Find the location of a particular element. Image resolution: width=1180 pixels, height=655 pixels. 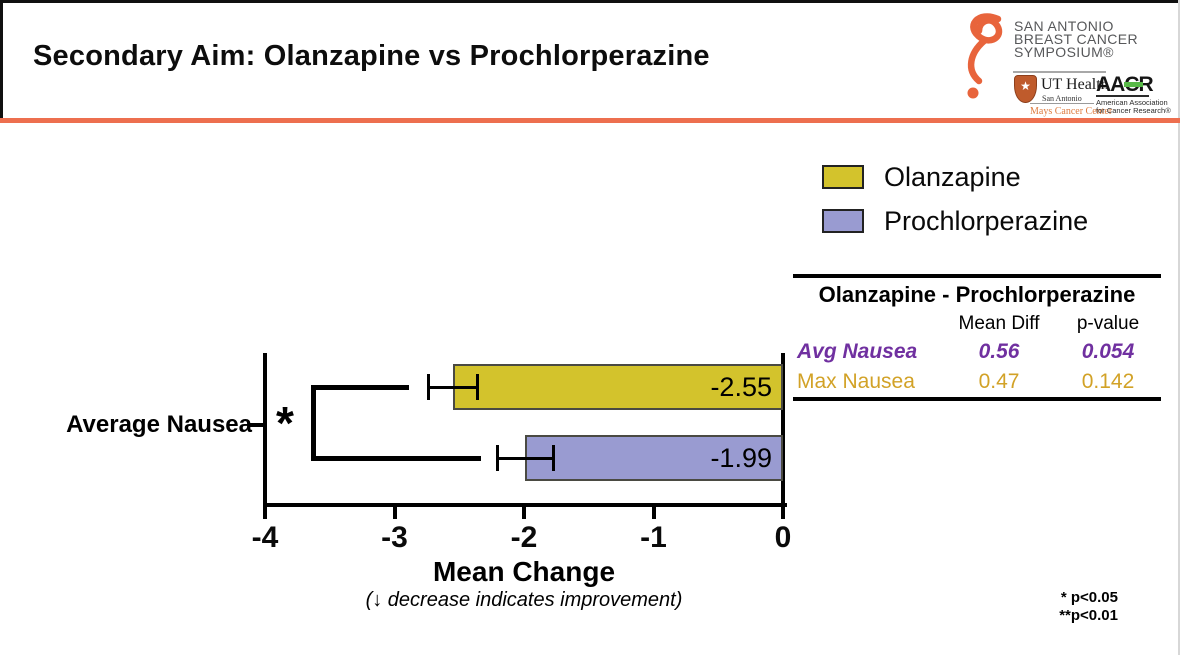

ut-health-location: San Antonio is located at coordinates (1062, 98).